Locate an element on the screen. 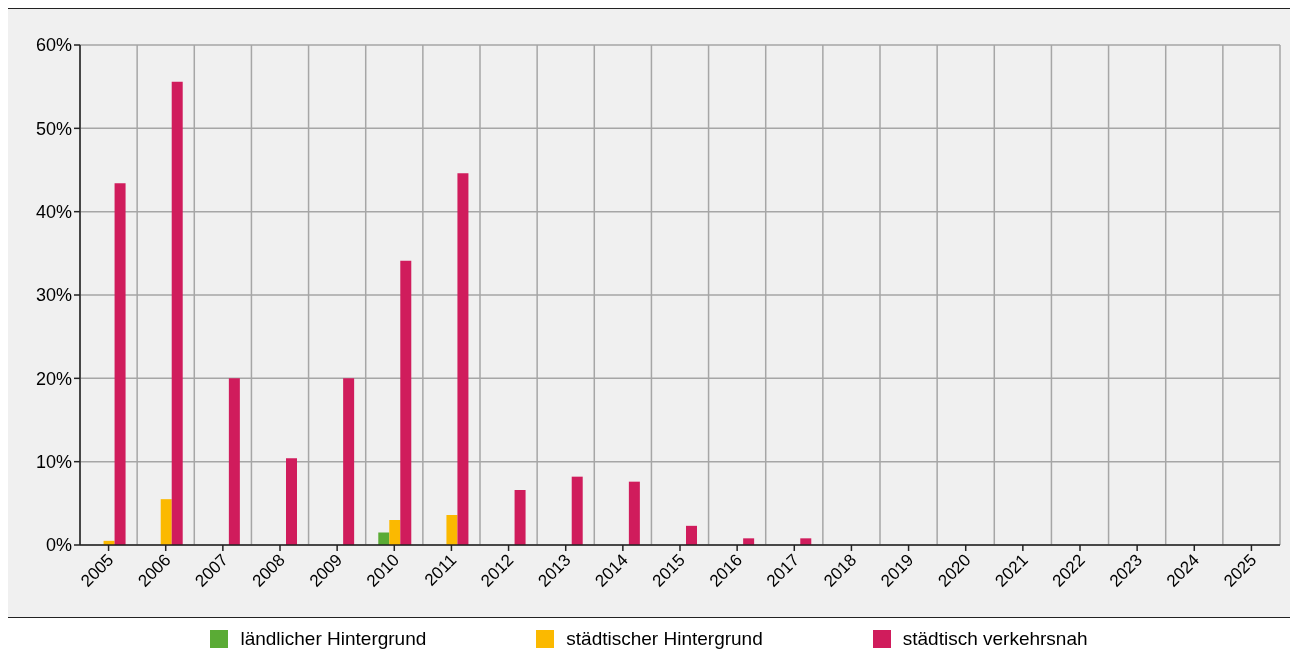 The width and height of the screenshot is (1298, 664). y-tick-label: 0% is located at coordinates (58, 545).